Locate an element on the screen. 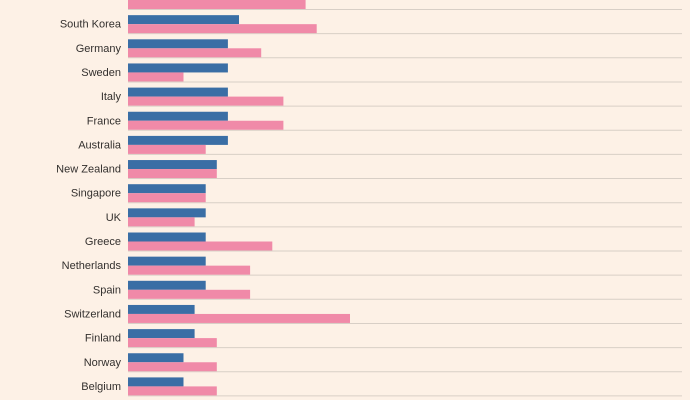  category-label: Greece is located at coordinates (103, 242).